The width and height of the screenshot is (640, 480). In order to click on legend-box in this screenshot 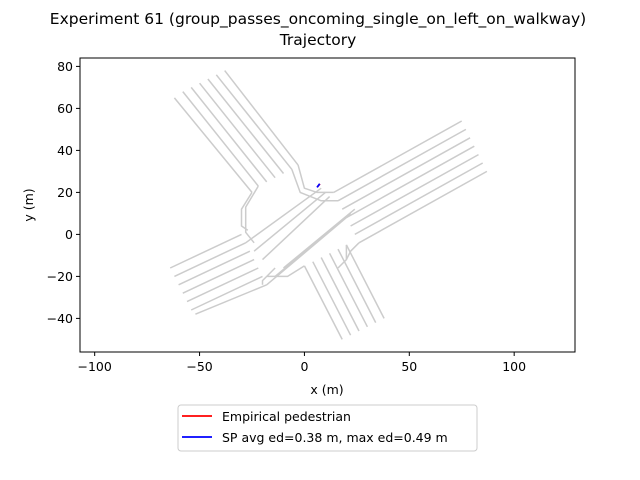, I will do `click(327, 428)`.